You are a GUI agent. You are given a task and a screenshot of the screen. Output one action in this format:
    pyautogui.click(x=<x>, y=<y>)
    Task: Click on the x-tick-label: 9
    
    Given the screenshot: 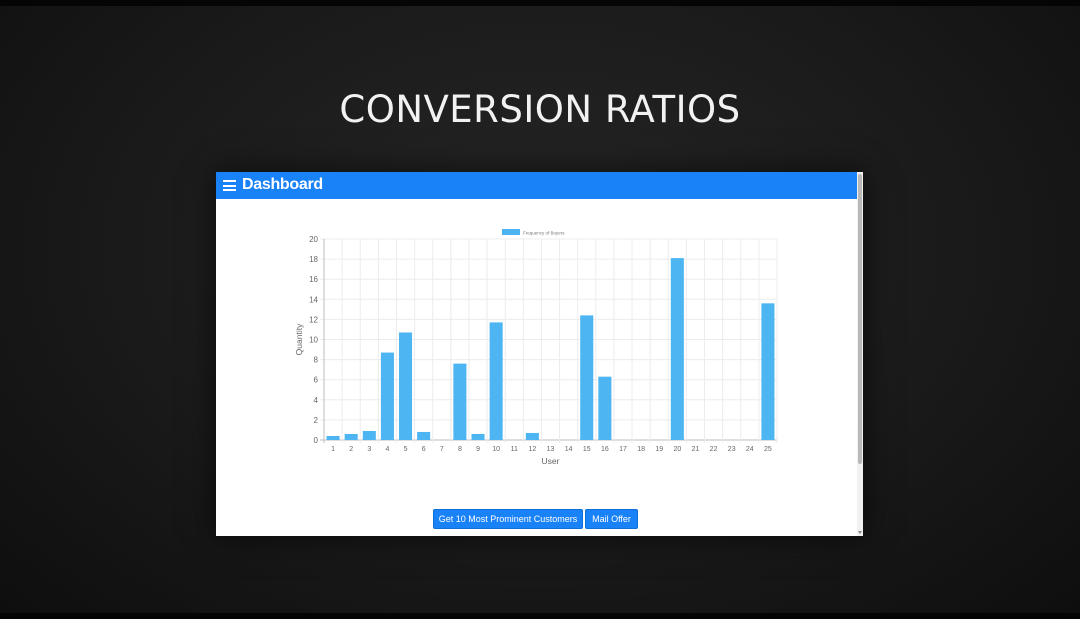 What is the action you would take?
    pyautogui.click(x=478, y=449)
    